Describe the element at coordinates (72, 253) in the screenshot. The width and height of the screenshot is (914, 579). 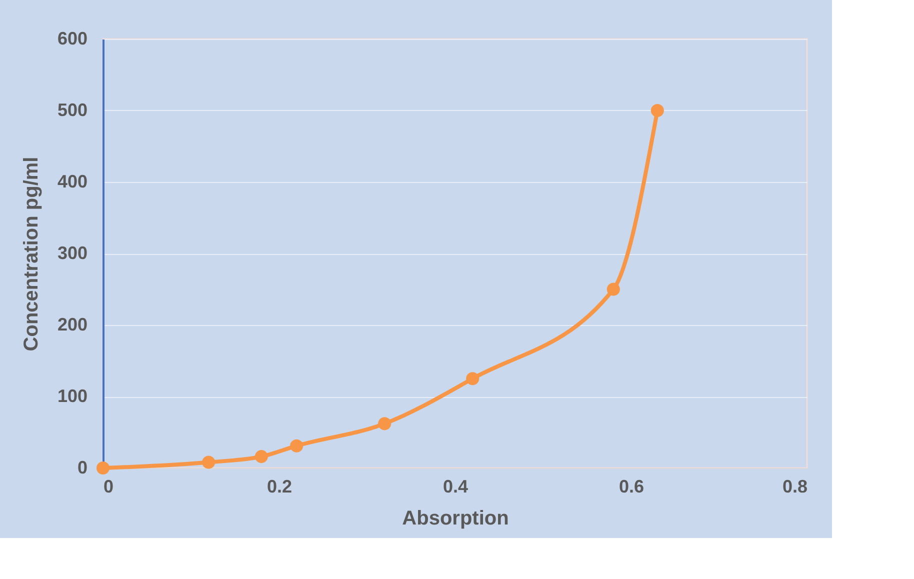
I see `y-tick-label: 300` at that location.